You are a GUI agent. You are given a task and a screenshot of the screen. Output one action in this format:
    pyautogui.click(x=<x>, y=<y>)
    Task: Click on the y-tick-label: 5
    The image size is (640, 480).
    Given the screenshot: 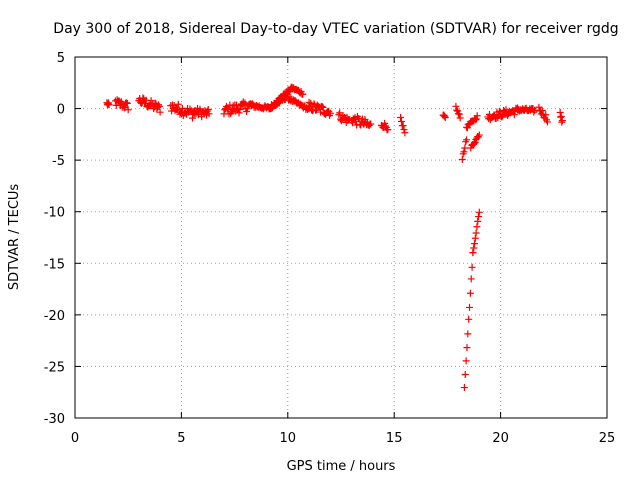 What is the action you would take?
    pyautogui.click(x=61, y=58)
    